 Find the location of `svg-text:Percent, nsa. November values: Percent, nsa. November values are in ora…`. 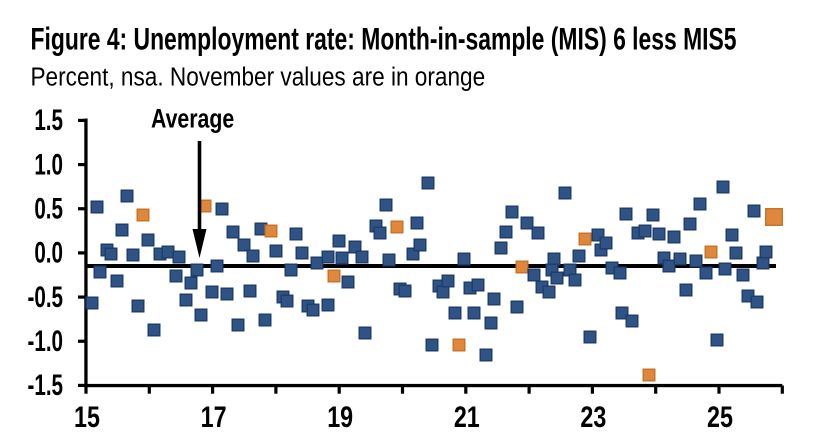

svg-text:Percent, nsa. November values: Percent, nsa. November values are in ora… is located at coordinates (258, 77).